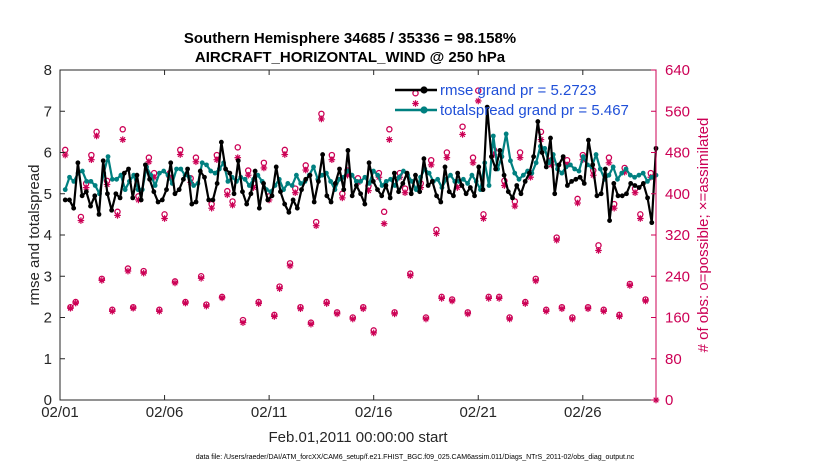 The image size is (830, 470). Describe the element at coordinates (583, 412) in the screenshot. I see `x-tick-label: 02/26` at that location.